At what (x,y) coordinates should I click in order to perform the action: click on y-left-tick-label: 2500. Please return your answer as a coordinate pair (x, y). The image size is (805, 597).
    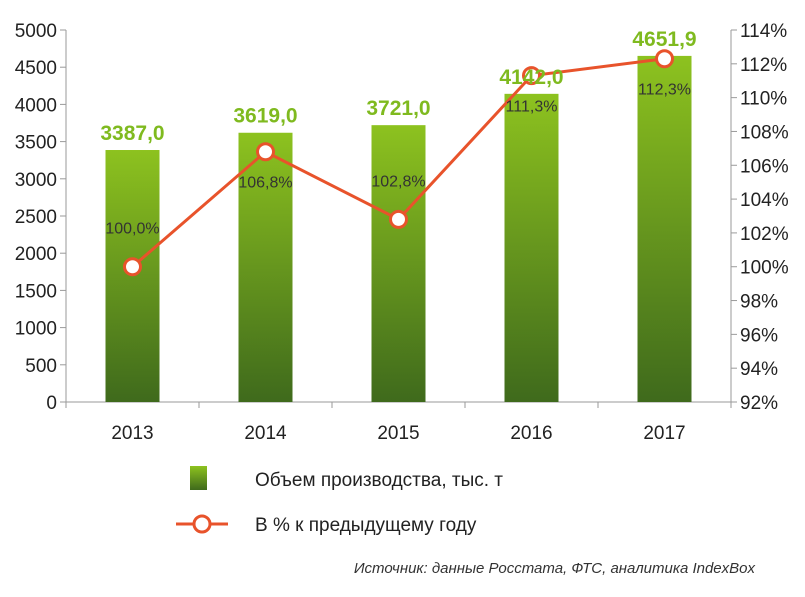
    Looking at the image, I should click on (36, 217).